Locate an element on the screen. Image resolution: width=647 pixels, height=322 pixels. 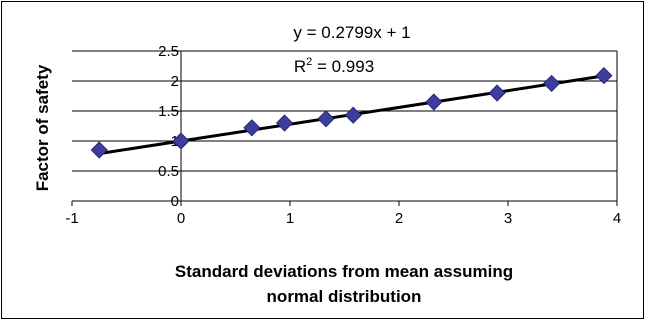
y-tick-label-4: 2 is located at coordinates (175, 81).